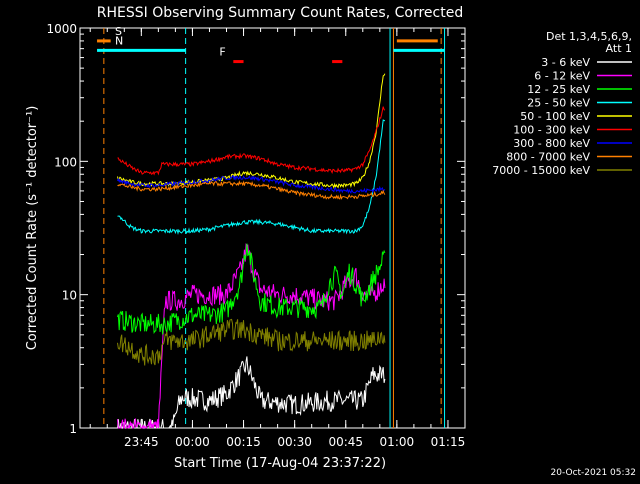  I want to click on status-label-N: N, so click(119, 40).